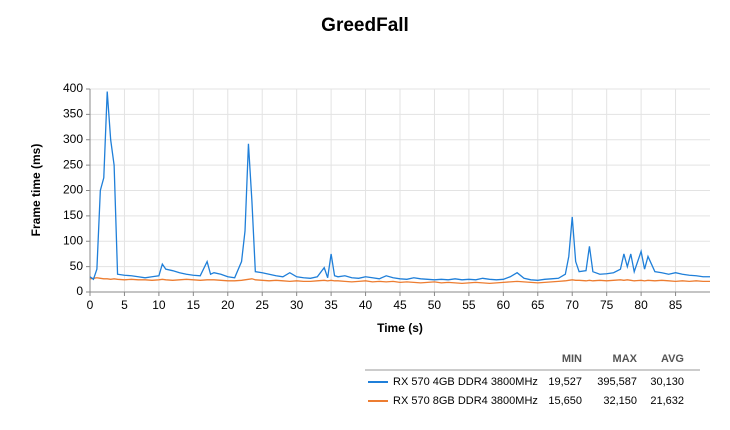 This screenshot has width=730, height=430. What do you see at coordinates (504, 305) in the screenshot?
I see `x-tick-label: 60` at bounding box center [504, 305].